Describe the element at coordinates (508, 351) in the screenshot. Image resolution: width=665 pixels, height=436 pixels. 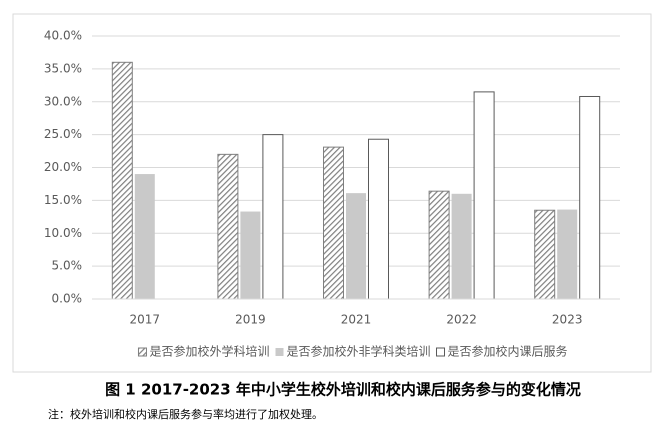
I see `legend-label: 是否参加校内课后服务` at that location.